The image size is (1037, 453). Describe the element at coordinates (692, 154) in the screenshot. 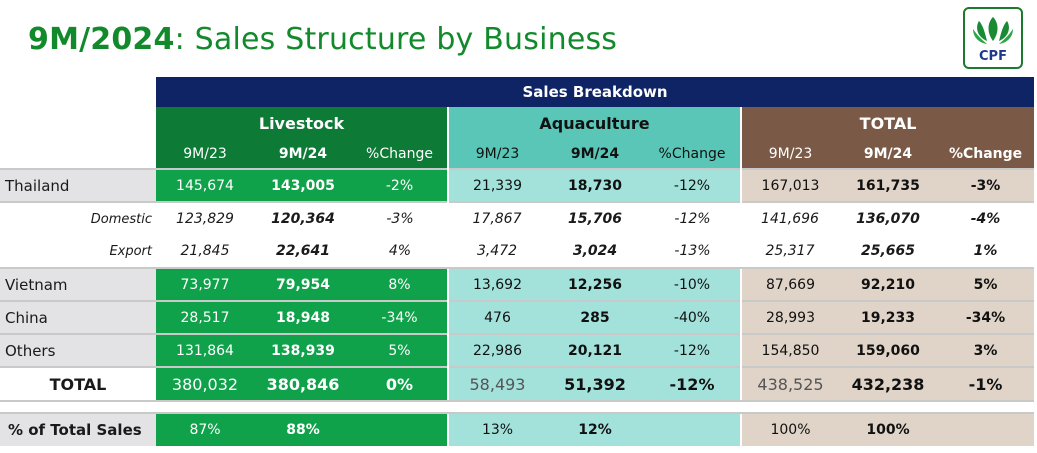

I see `subheader-aqua-change: %Change` at that location.